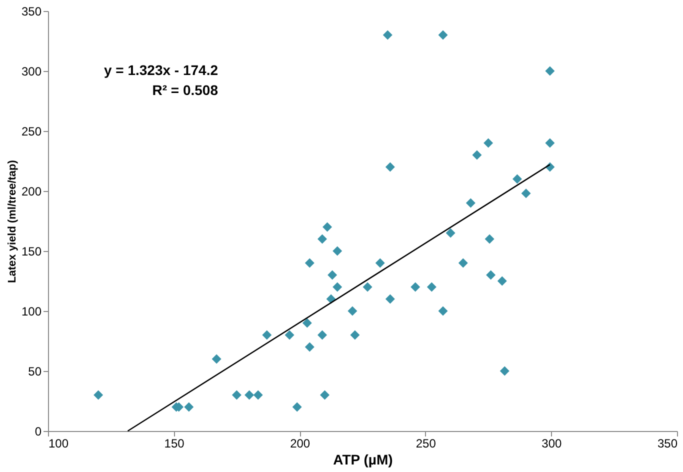 This screenshot has height=472, width=683. Describe the element at coordinates (300, 443) in the screenshot. I see `x-tick-label: 200` at that location.